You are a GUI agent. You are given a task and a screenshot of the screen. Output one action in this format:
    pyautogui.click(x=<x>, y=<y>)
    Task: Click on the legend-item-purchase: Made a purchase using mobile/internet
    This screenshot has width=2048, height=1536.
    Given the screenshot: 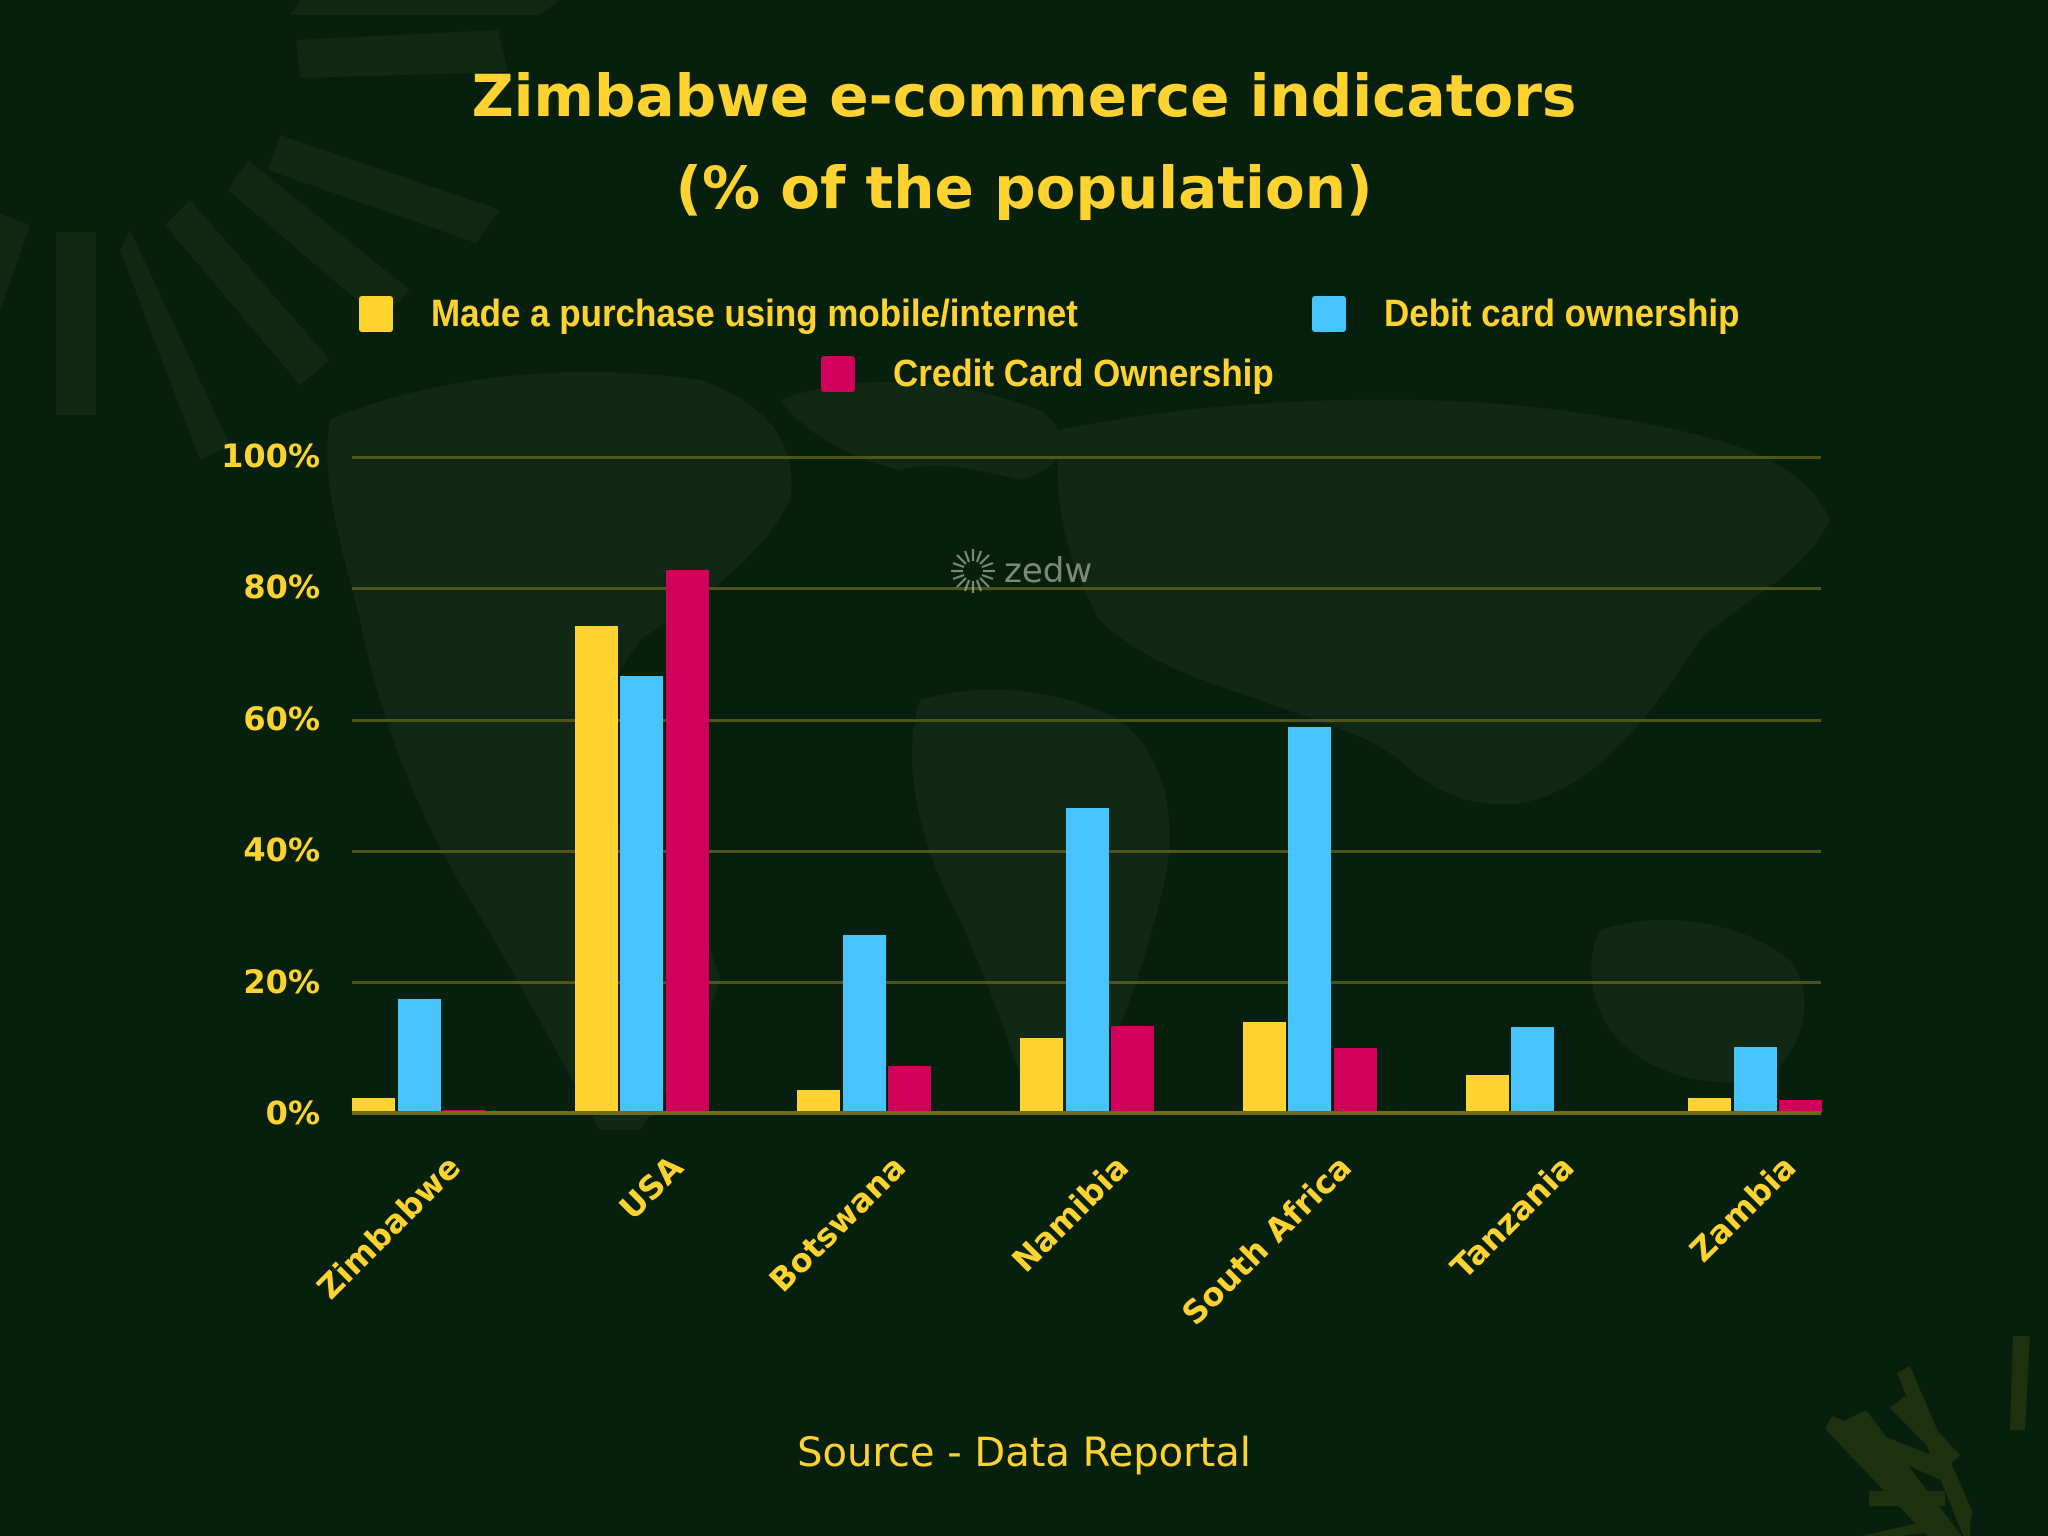 What is the action you would take?
    pyautogui.click(x=746, y=313)
    